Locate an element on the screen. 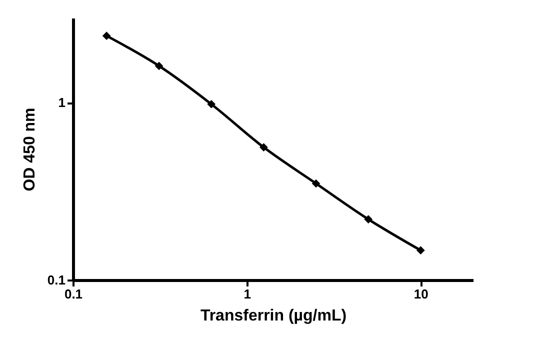 The height and width of the screenshot is (340, 557). y-axis-title: OD 450 nm is located at coordinates (29, 150).